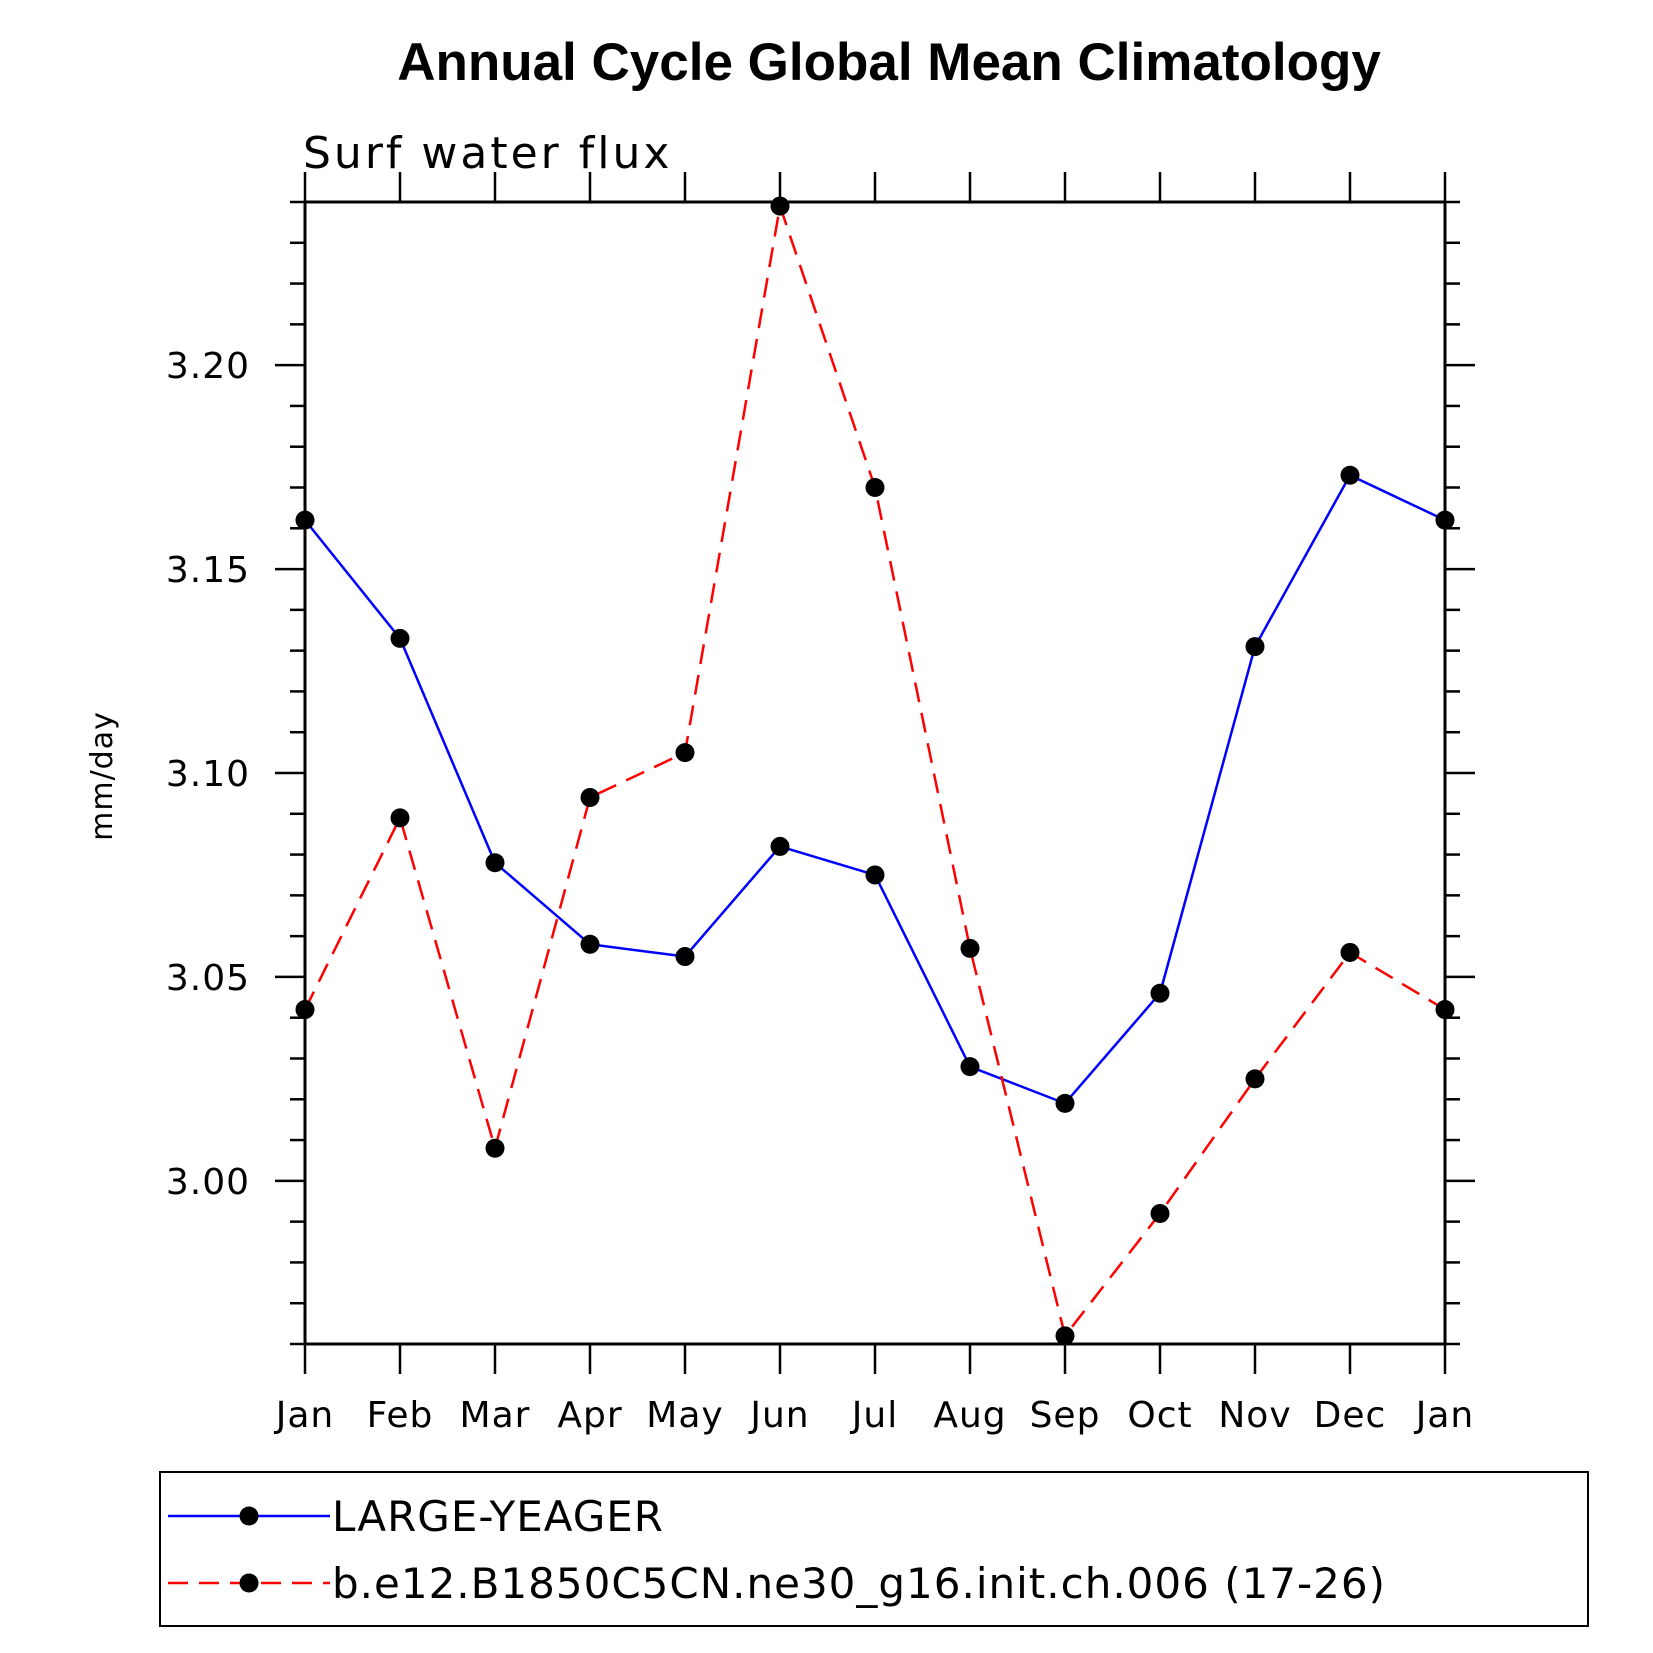 The height and width of the screenshot is (1653, 1653). What do you see at coordinates (208, 570) in the screenshot?
I see `y-tick-label: 3.15` at bounding box center [208, 570].